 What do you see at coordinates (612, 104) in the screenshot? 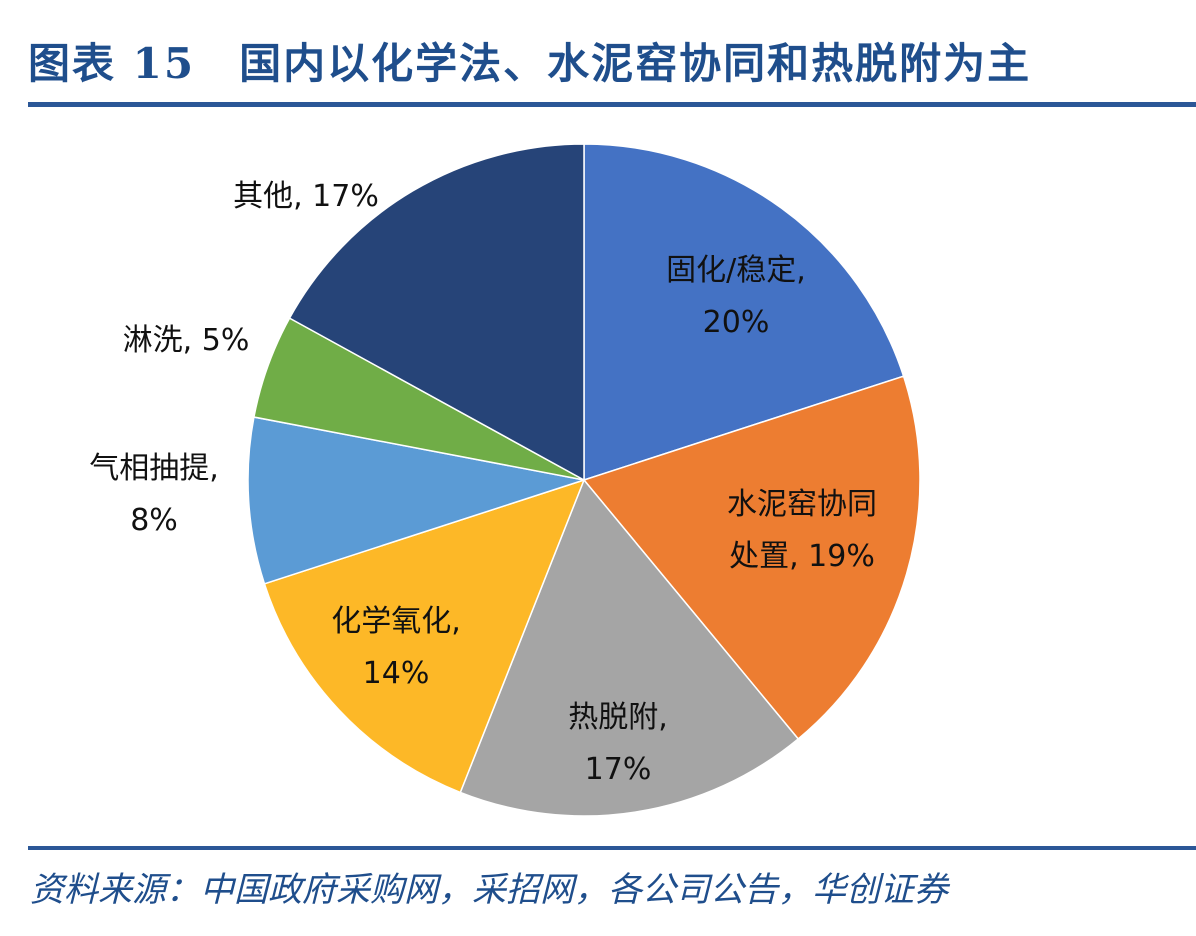
I see `title-divider` at bounding box center [612, 104].